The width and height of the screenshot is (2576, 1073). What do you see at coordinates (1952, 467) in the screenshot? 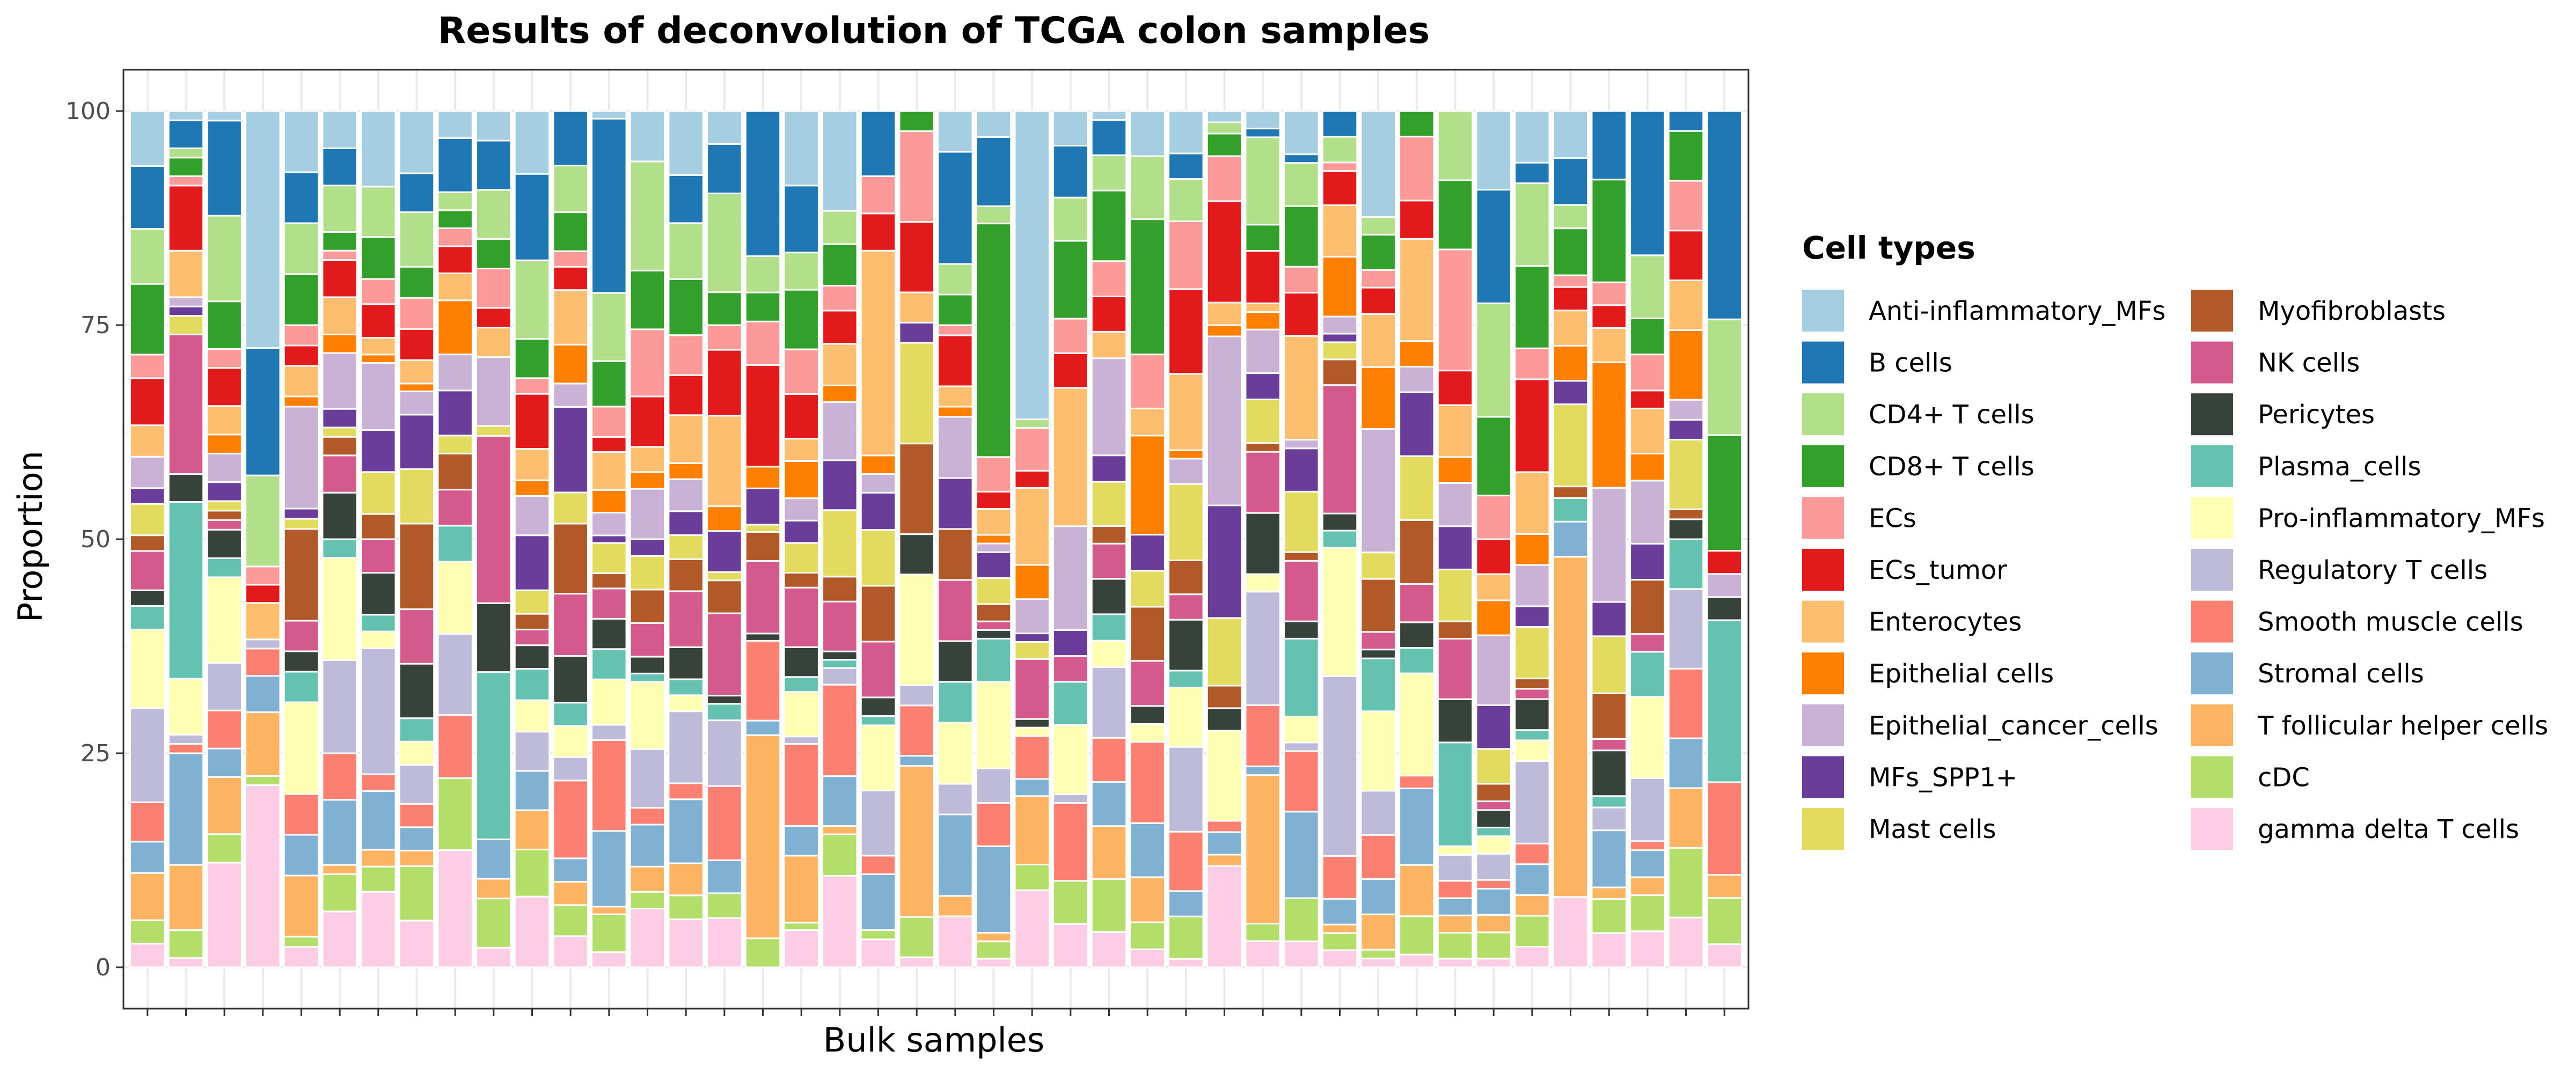
I see `legend-label: CD8+ T cells` at bounding box center [1952, 467].